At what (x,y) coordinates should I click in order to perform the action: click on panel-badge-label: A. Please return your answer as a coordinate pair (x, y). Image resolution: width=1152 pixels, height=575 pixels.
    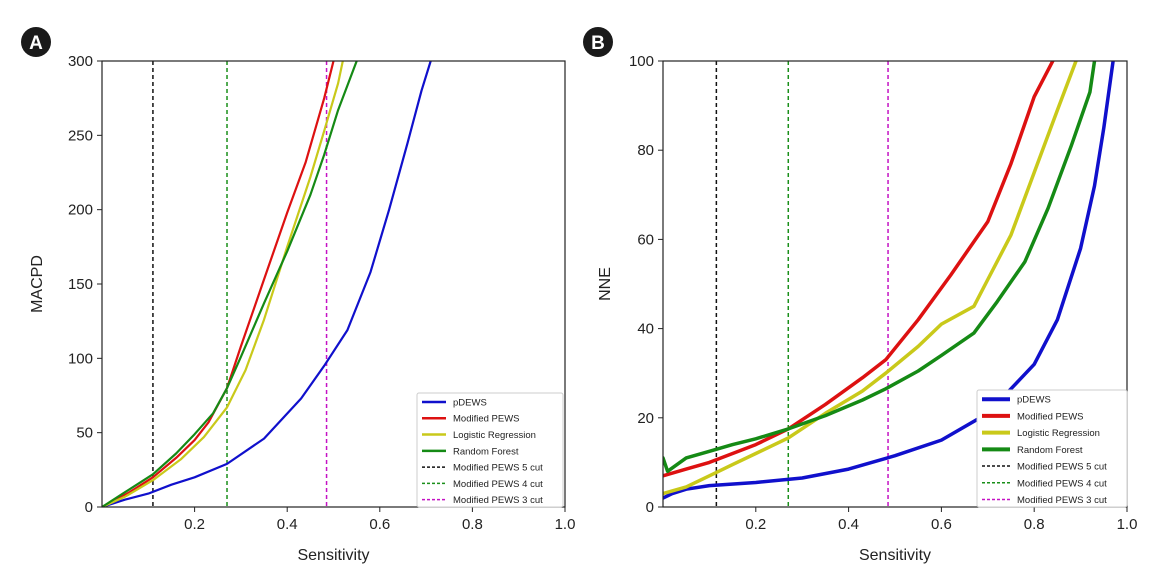
    Looking at the image, I should click on (36, 43).